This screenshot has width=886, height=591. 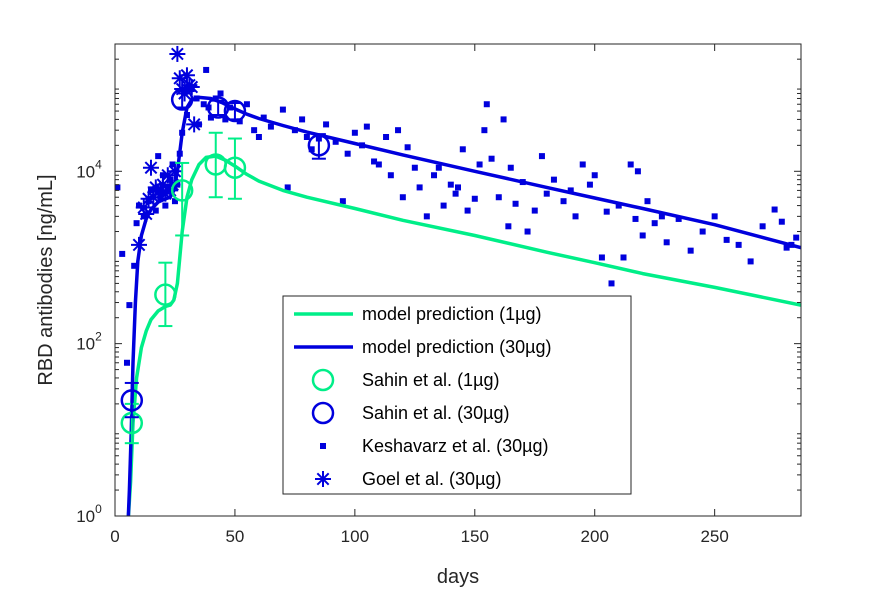 What do you see at coordinates (323, 446) in the screenshot?
I see `legend-square-swatch` at bounding box center [323, 446].